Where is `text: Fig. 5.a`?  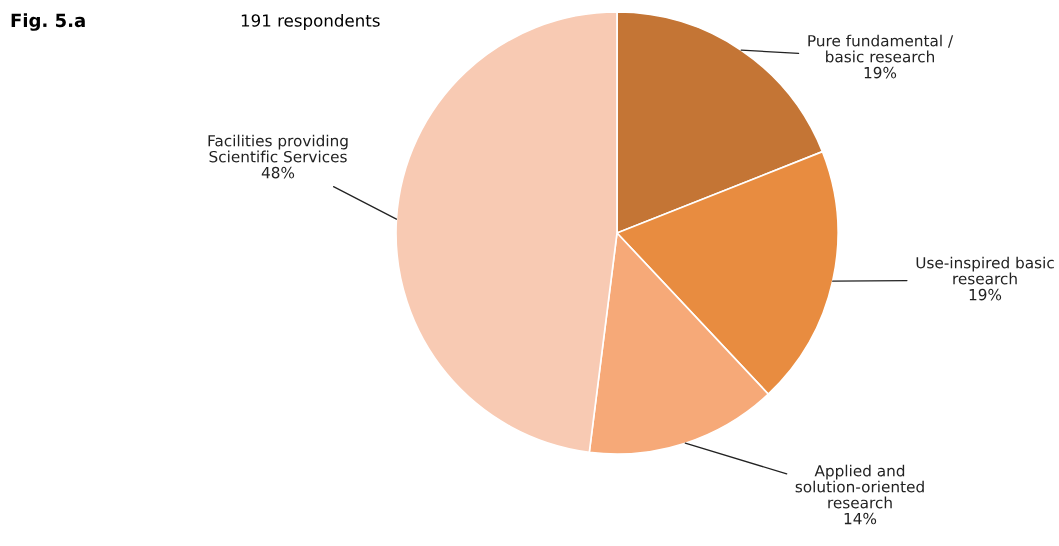 text: Fig. 5.a is located at coordinates (48, 22).